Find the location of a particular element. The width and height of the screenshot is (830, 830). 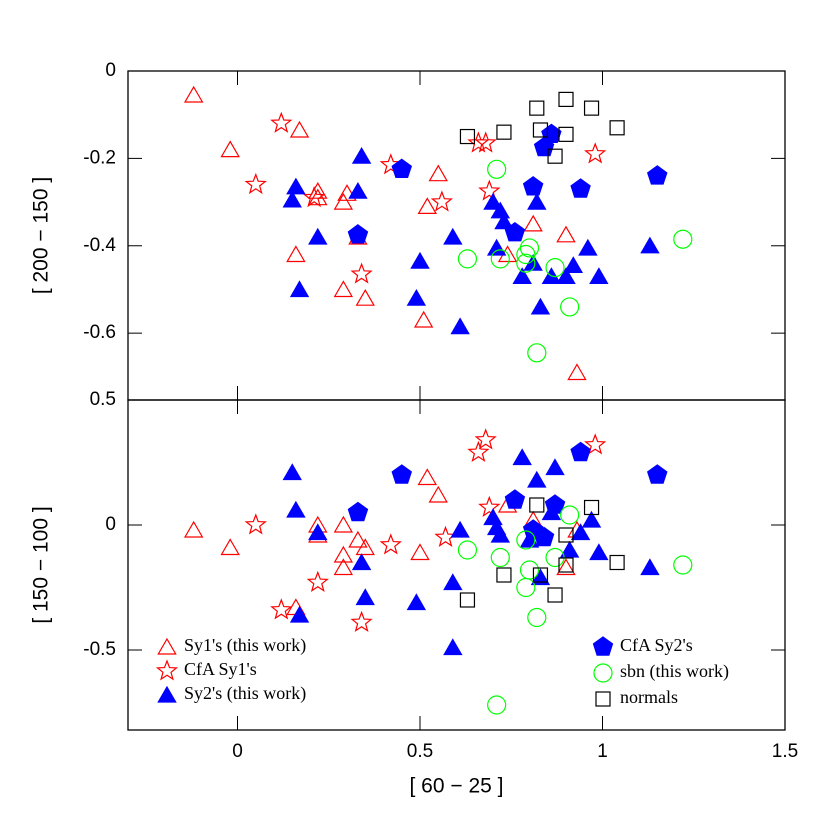

x-tick-label: 0.5 is located at coordinates (420, 751).